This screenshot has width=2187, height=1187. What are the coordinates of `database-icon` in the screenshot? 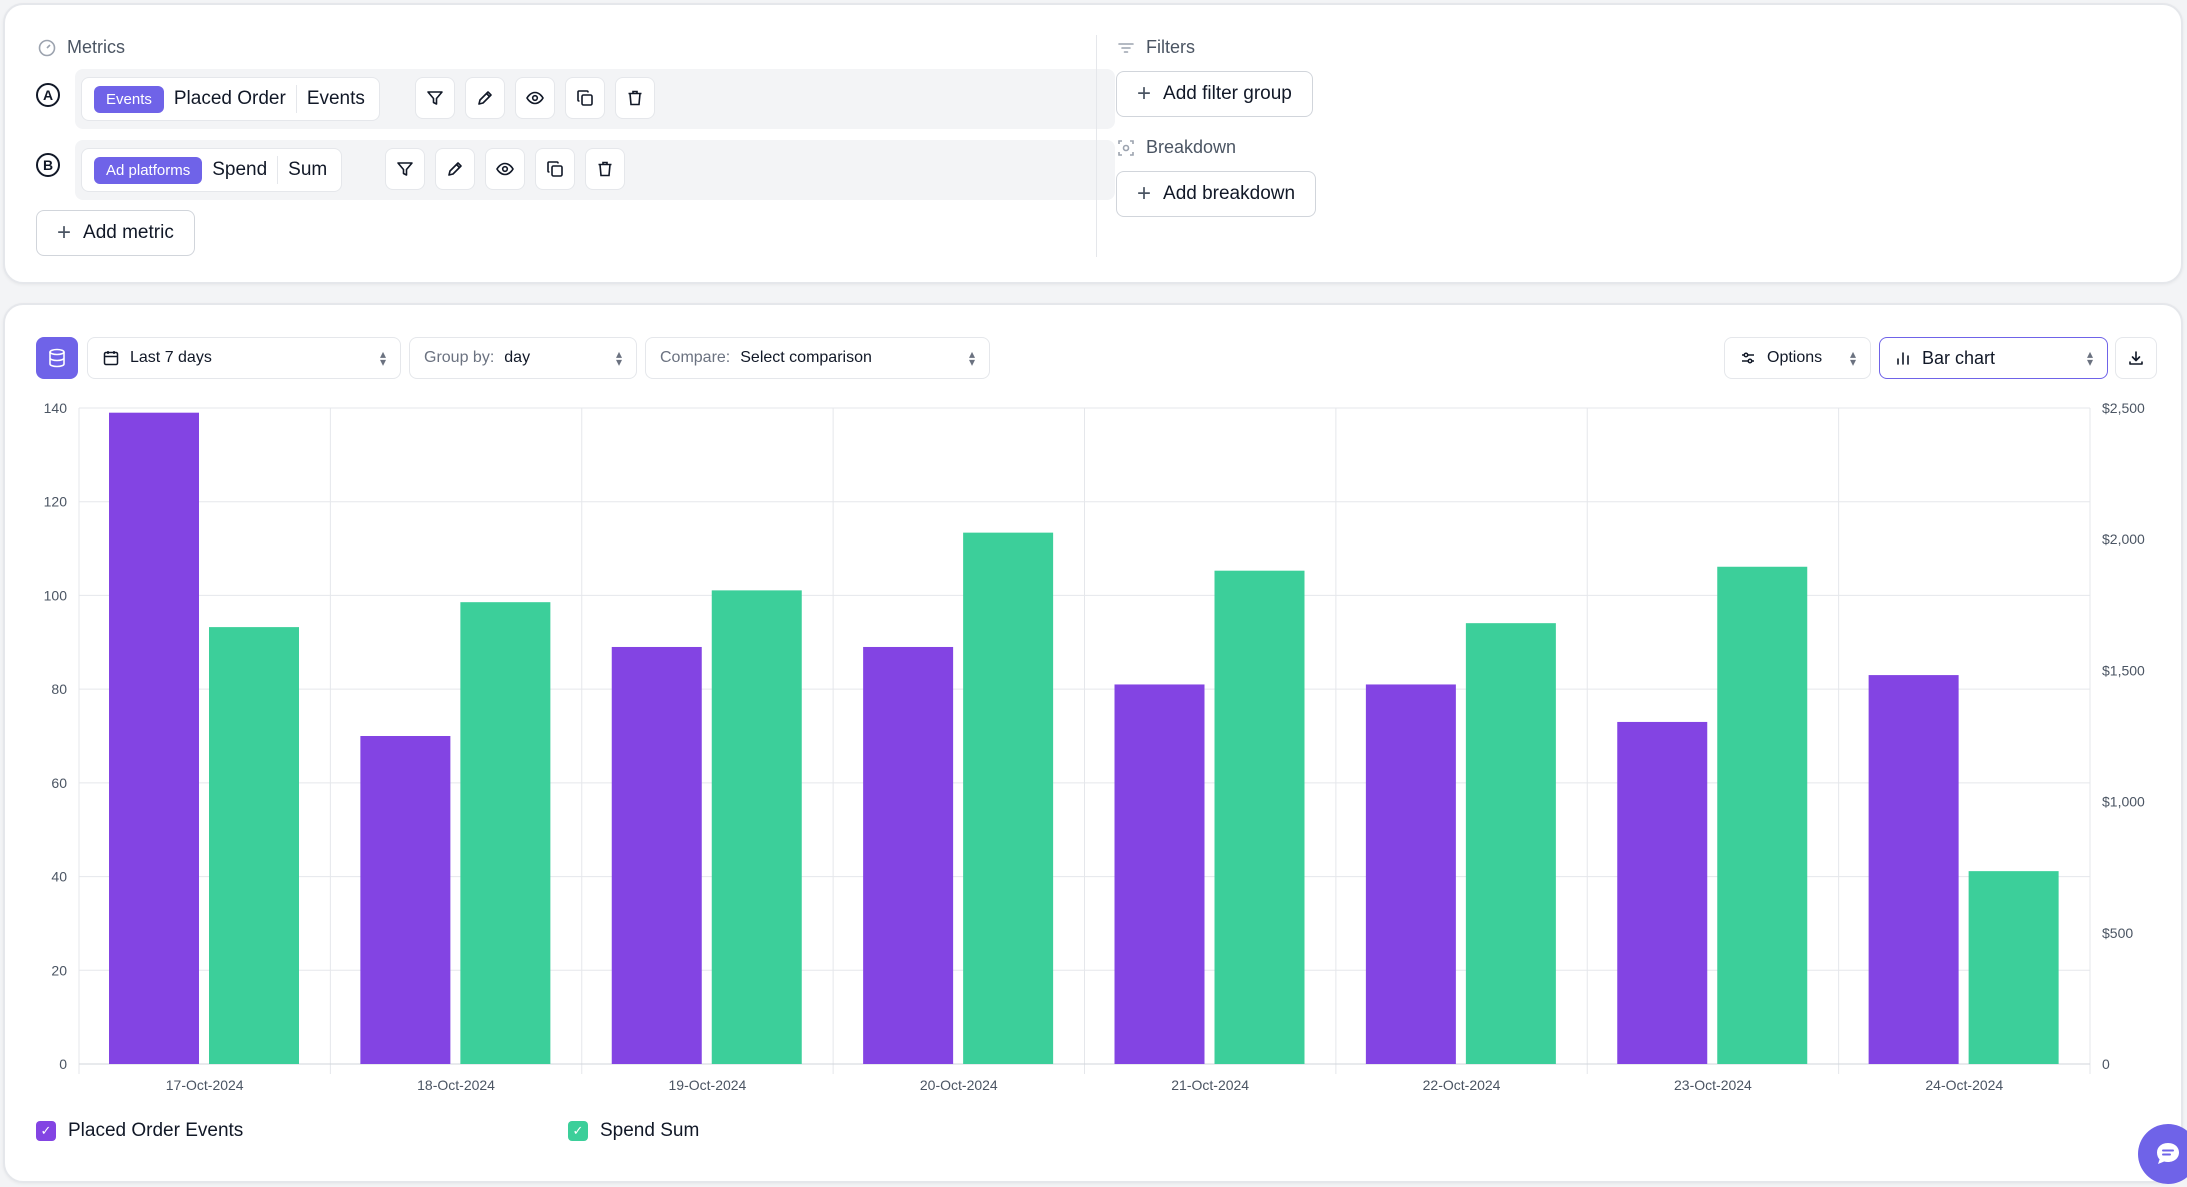 It's located at (57, 358).